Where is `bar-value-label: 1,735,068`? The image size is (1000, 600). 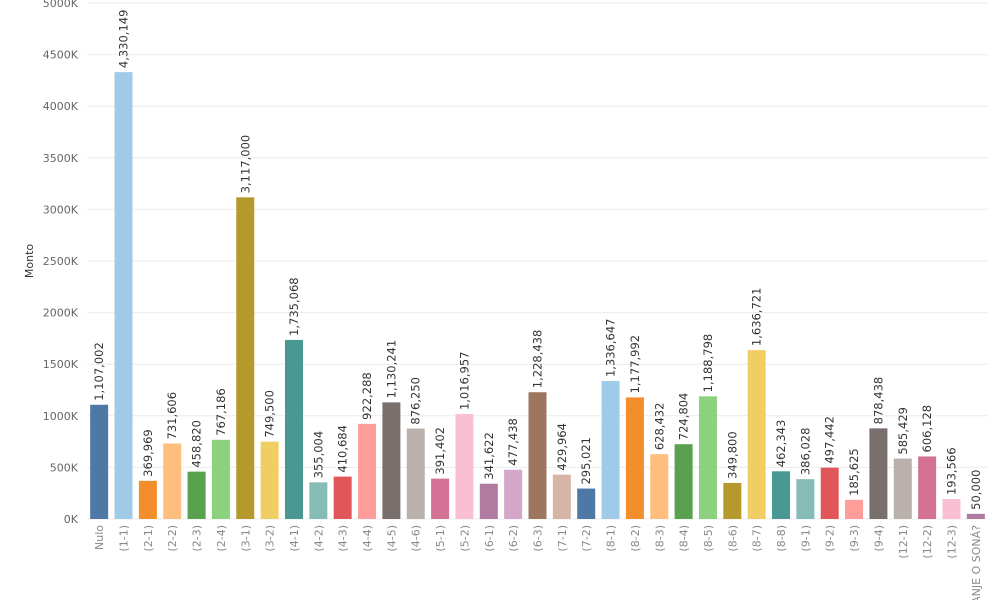
bar-value-label: 1,735,068 is located at coordinates (294, 306).